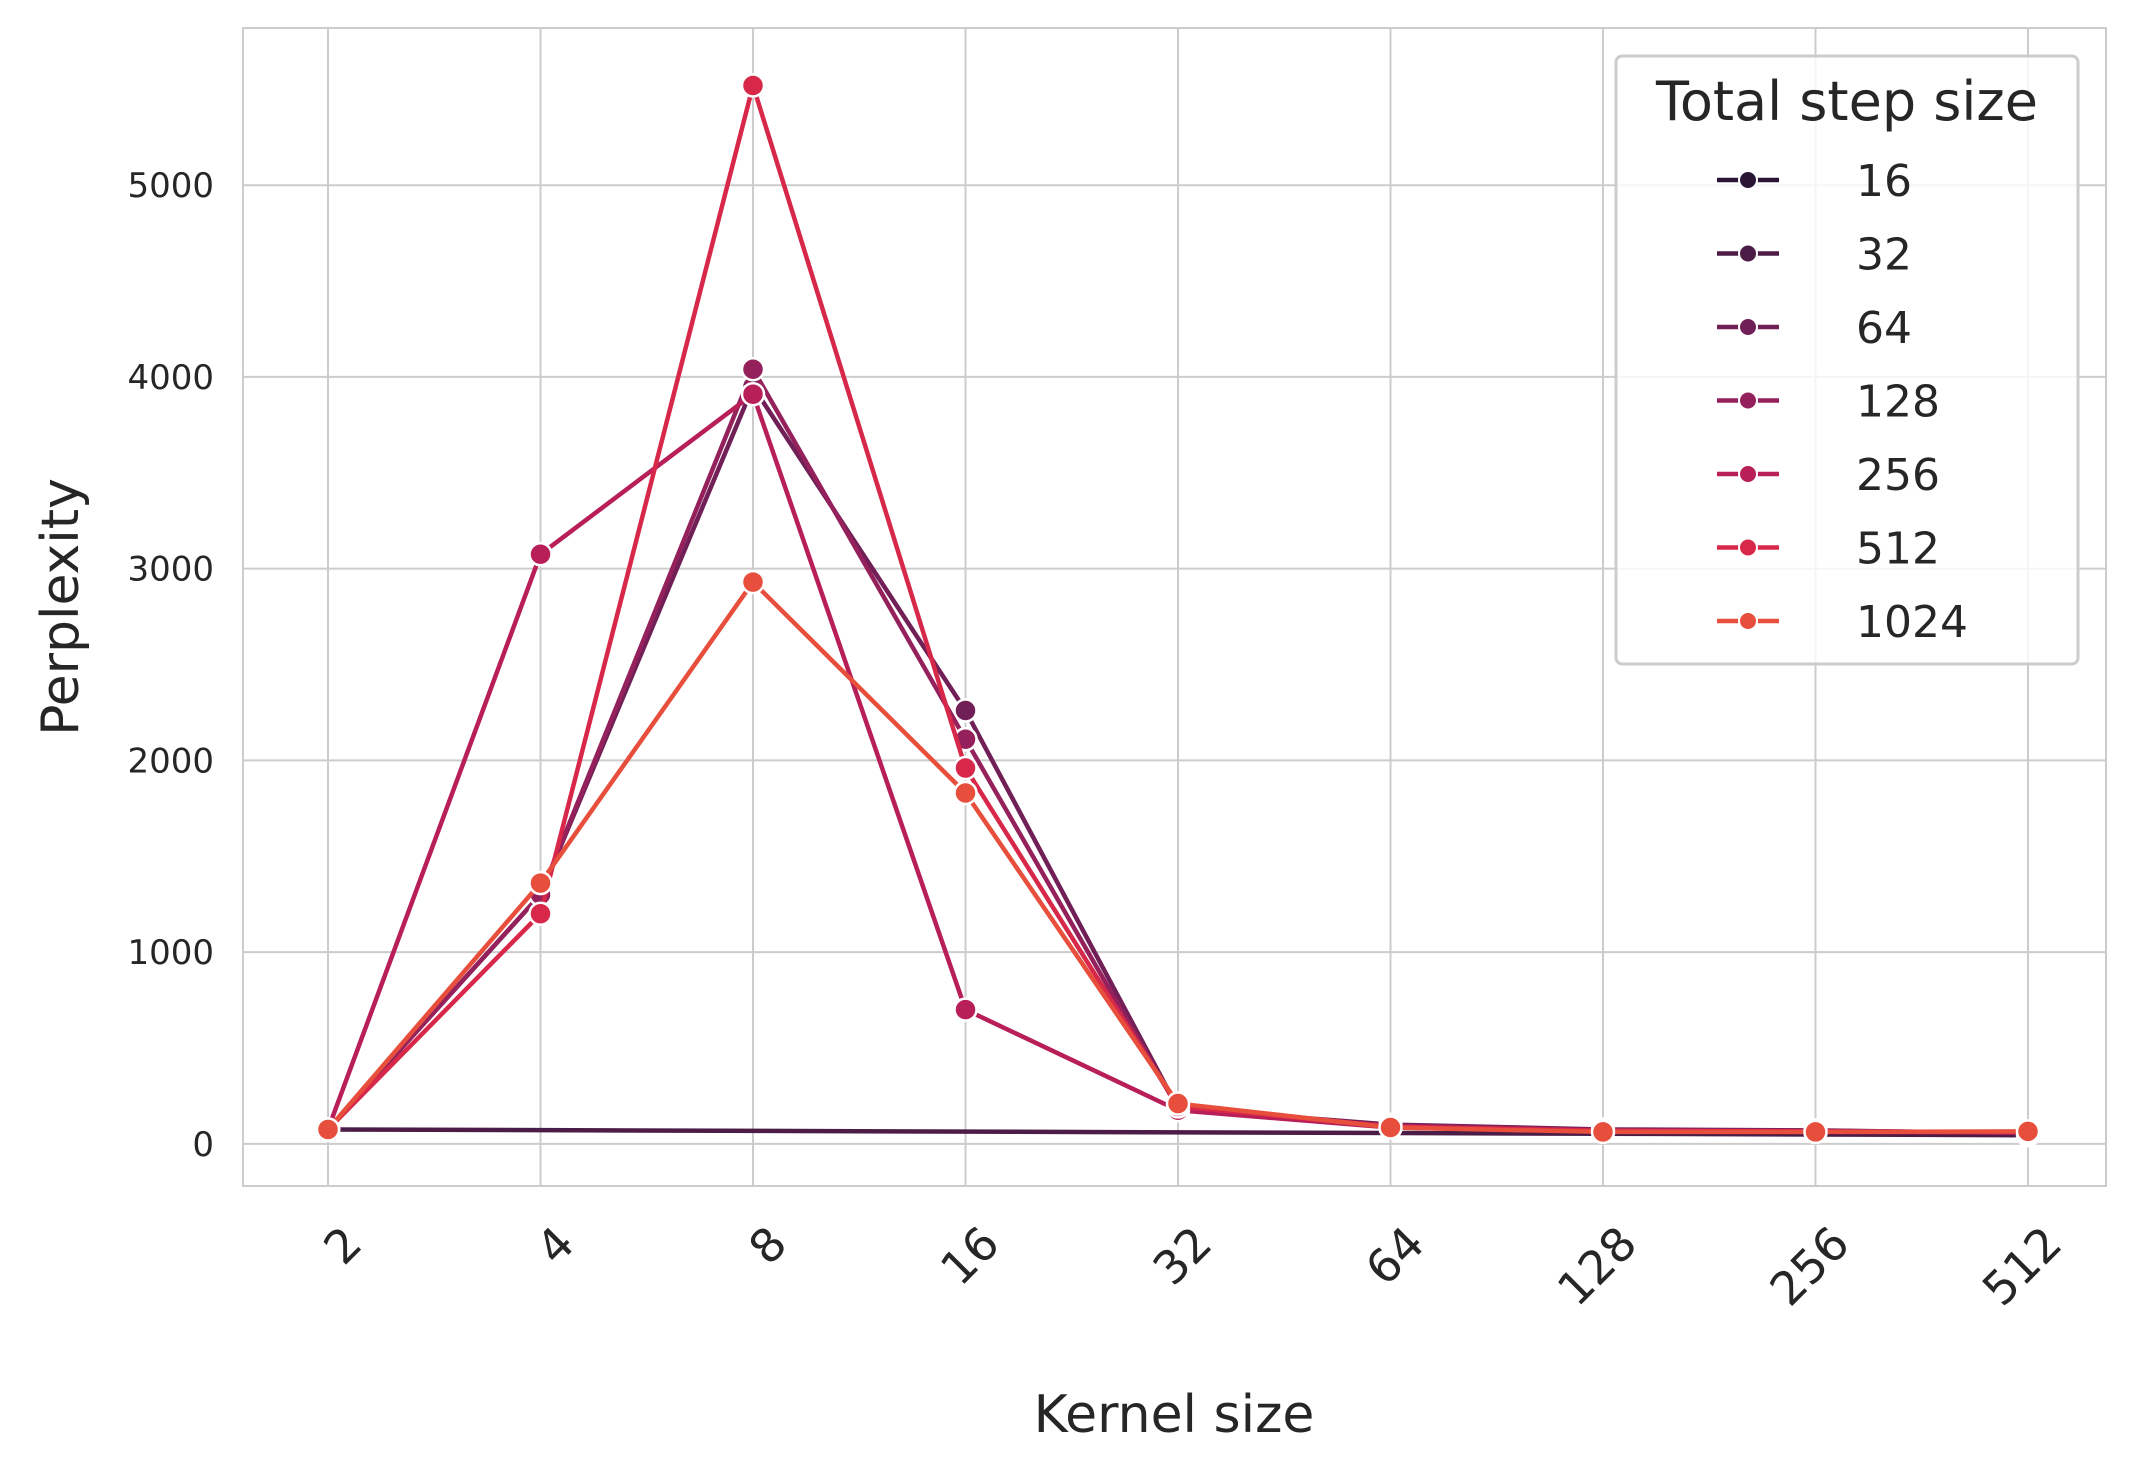 The image size is (2131, 1480). I want to click on legend: Total step size 16 32 64 128 256 512 1024, so click(1847, 360).